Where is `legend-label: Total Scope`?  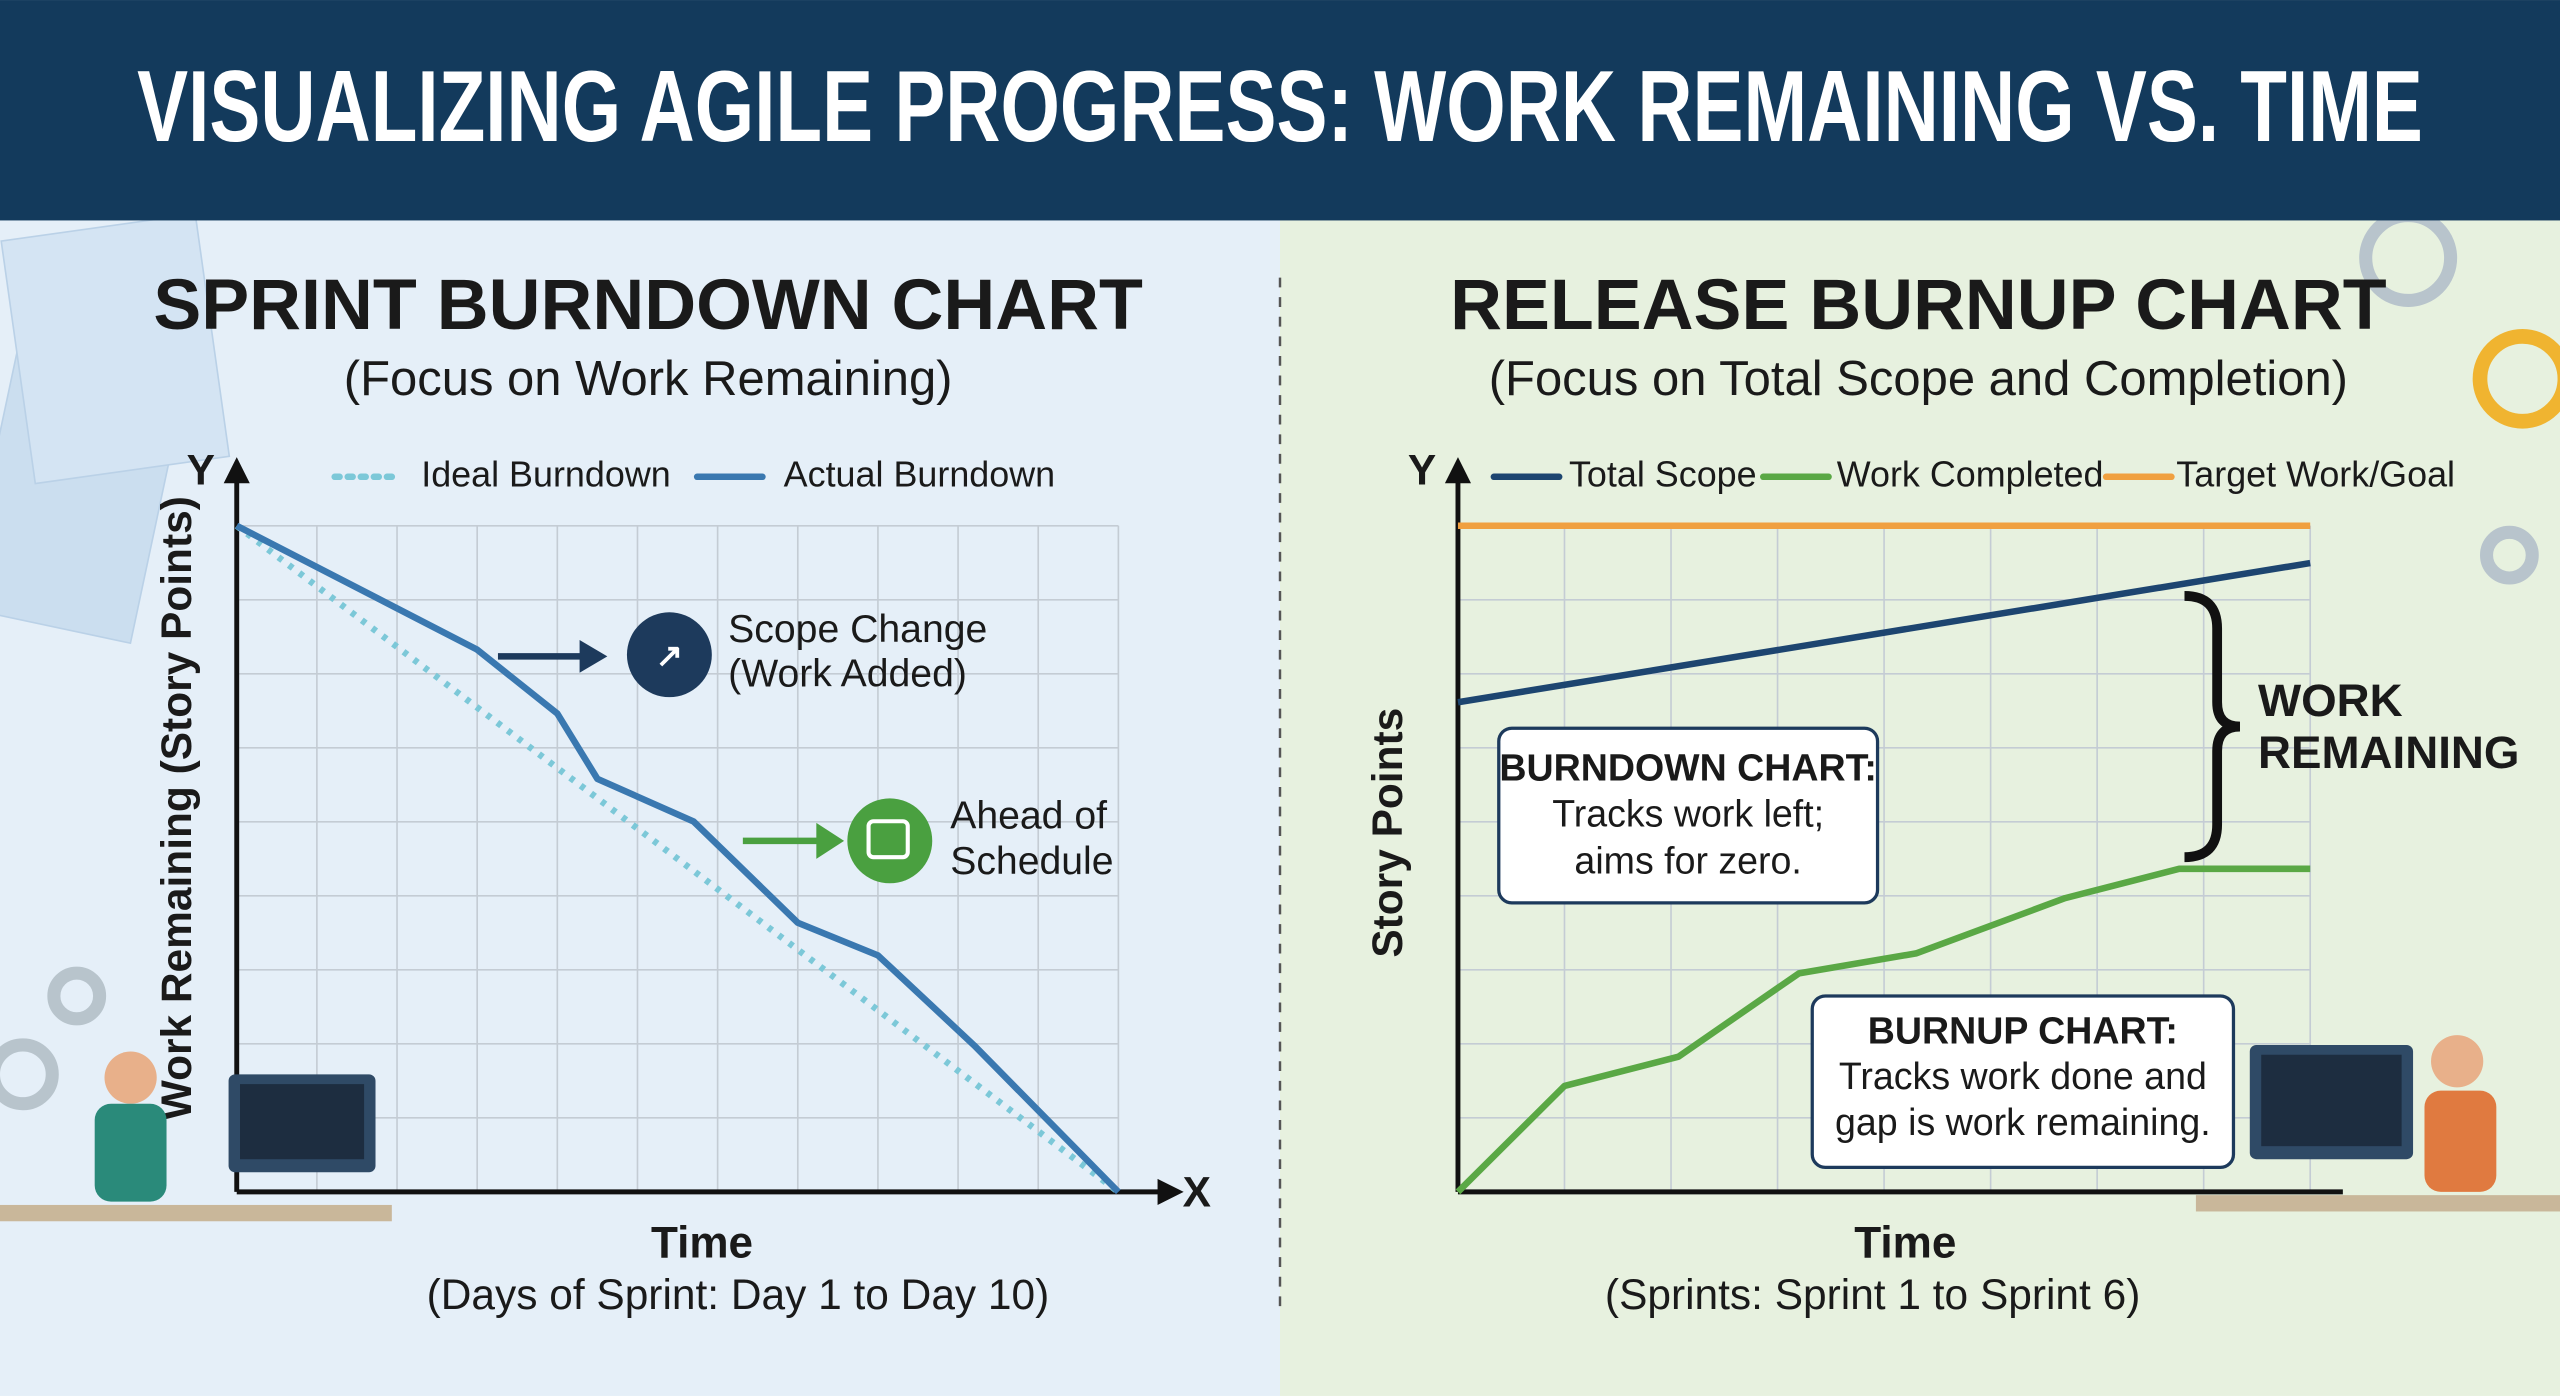 legend-label: Total Scope is located at coordinates (1663, 473).